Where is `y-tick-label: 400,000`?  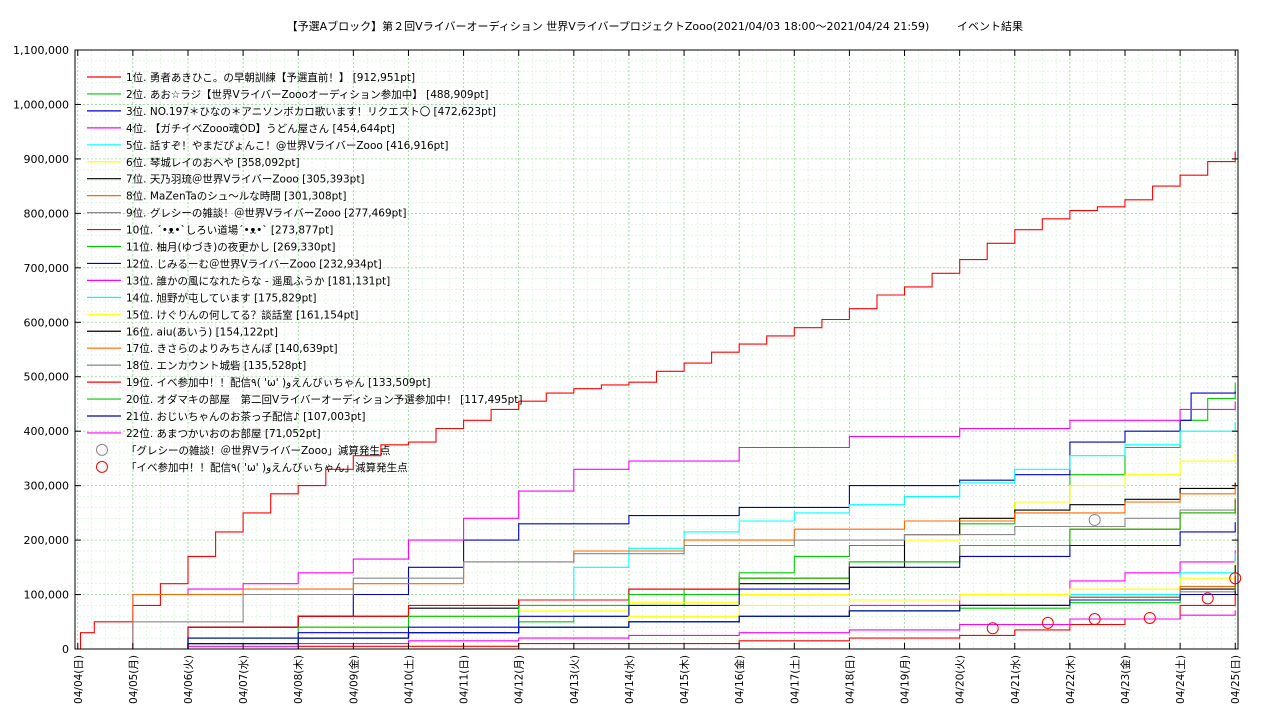 y-tick-label: 400,000 is located at coordinates (47, 431).